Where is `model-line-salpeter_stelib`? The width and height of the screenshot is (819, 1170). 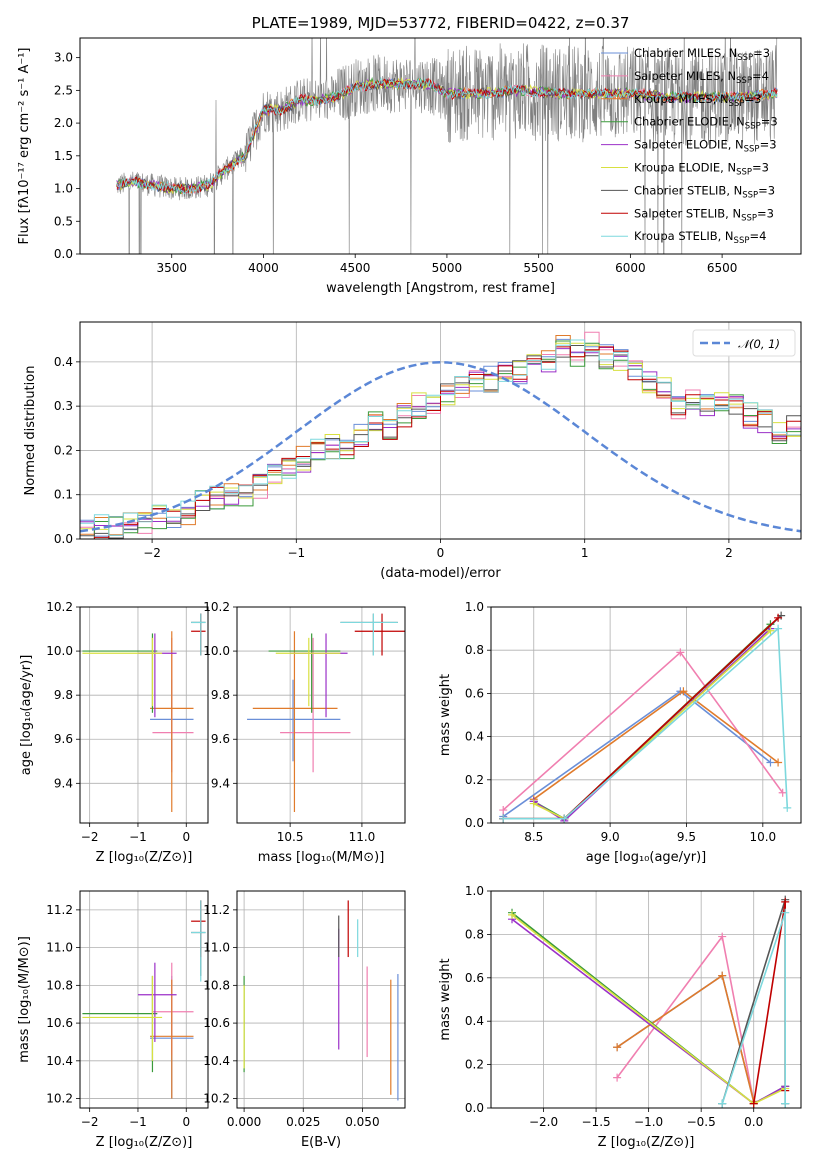
model-line-salpeter_stelib is located at coordinates (447, 136).